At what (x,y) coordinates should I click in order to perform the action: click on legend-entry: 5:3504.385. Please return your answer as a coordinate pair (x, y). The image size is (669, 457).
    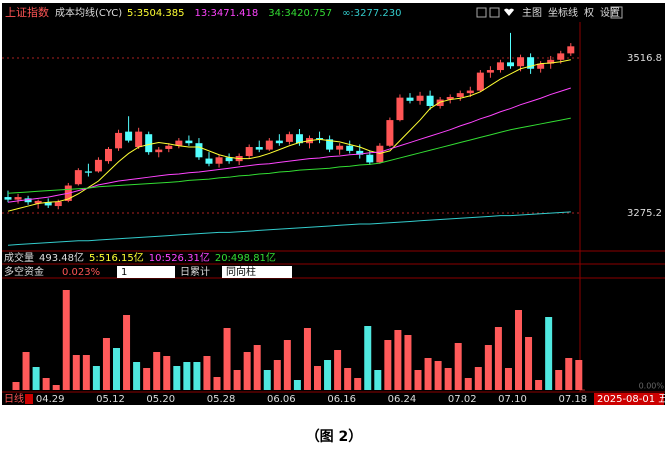
    Looking at the image, I should click on (155, 13).